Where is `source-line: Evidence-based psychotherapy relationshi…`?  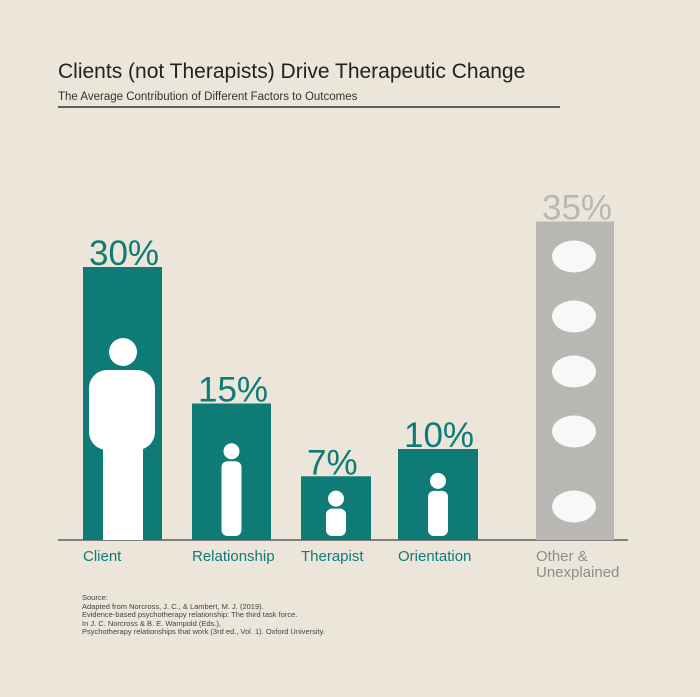
source-line: Evidence-based psychotherapy relationshi… is located at coordinates (190, 615).